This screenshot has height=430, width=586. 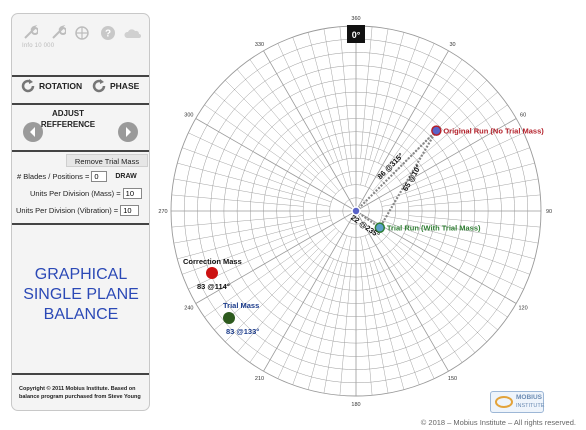 I want to click on arrow-left-icon, so click(x=33, y=132).